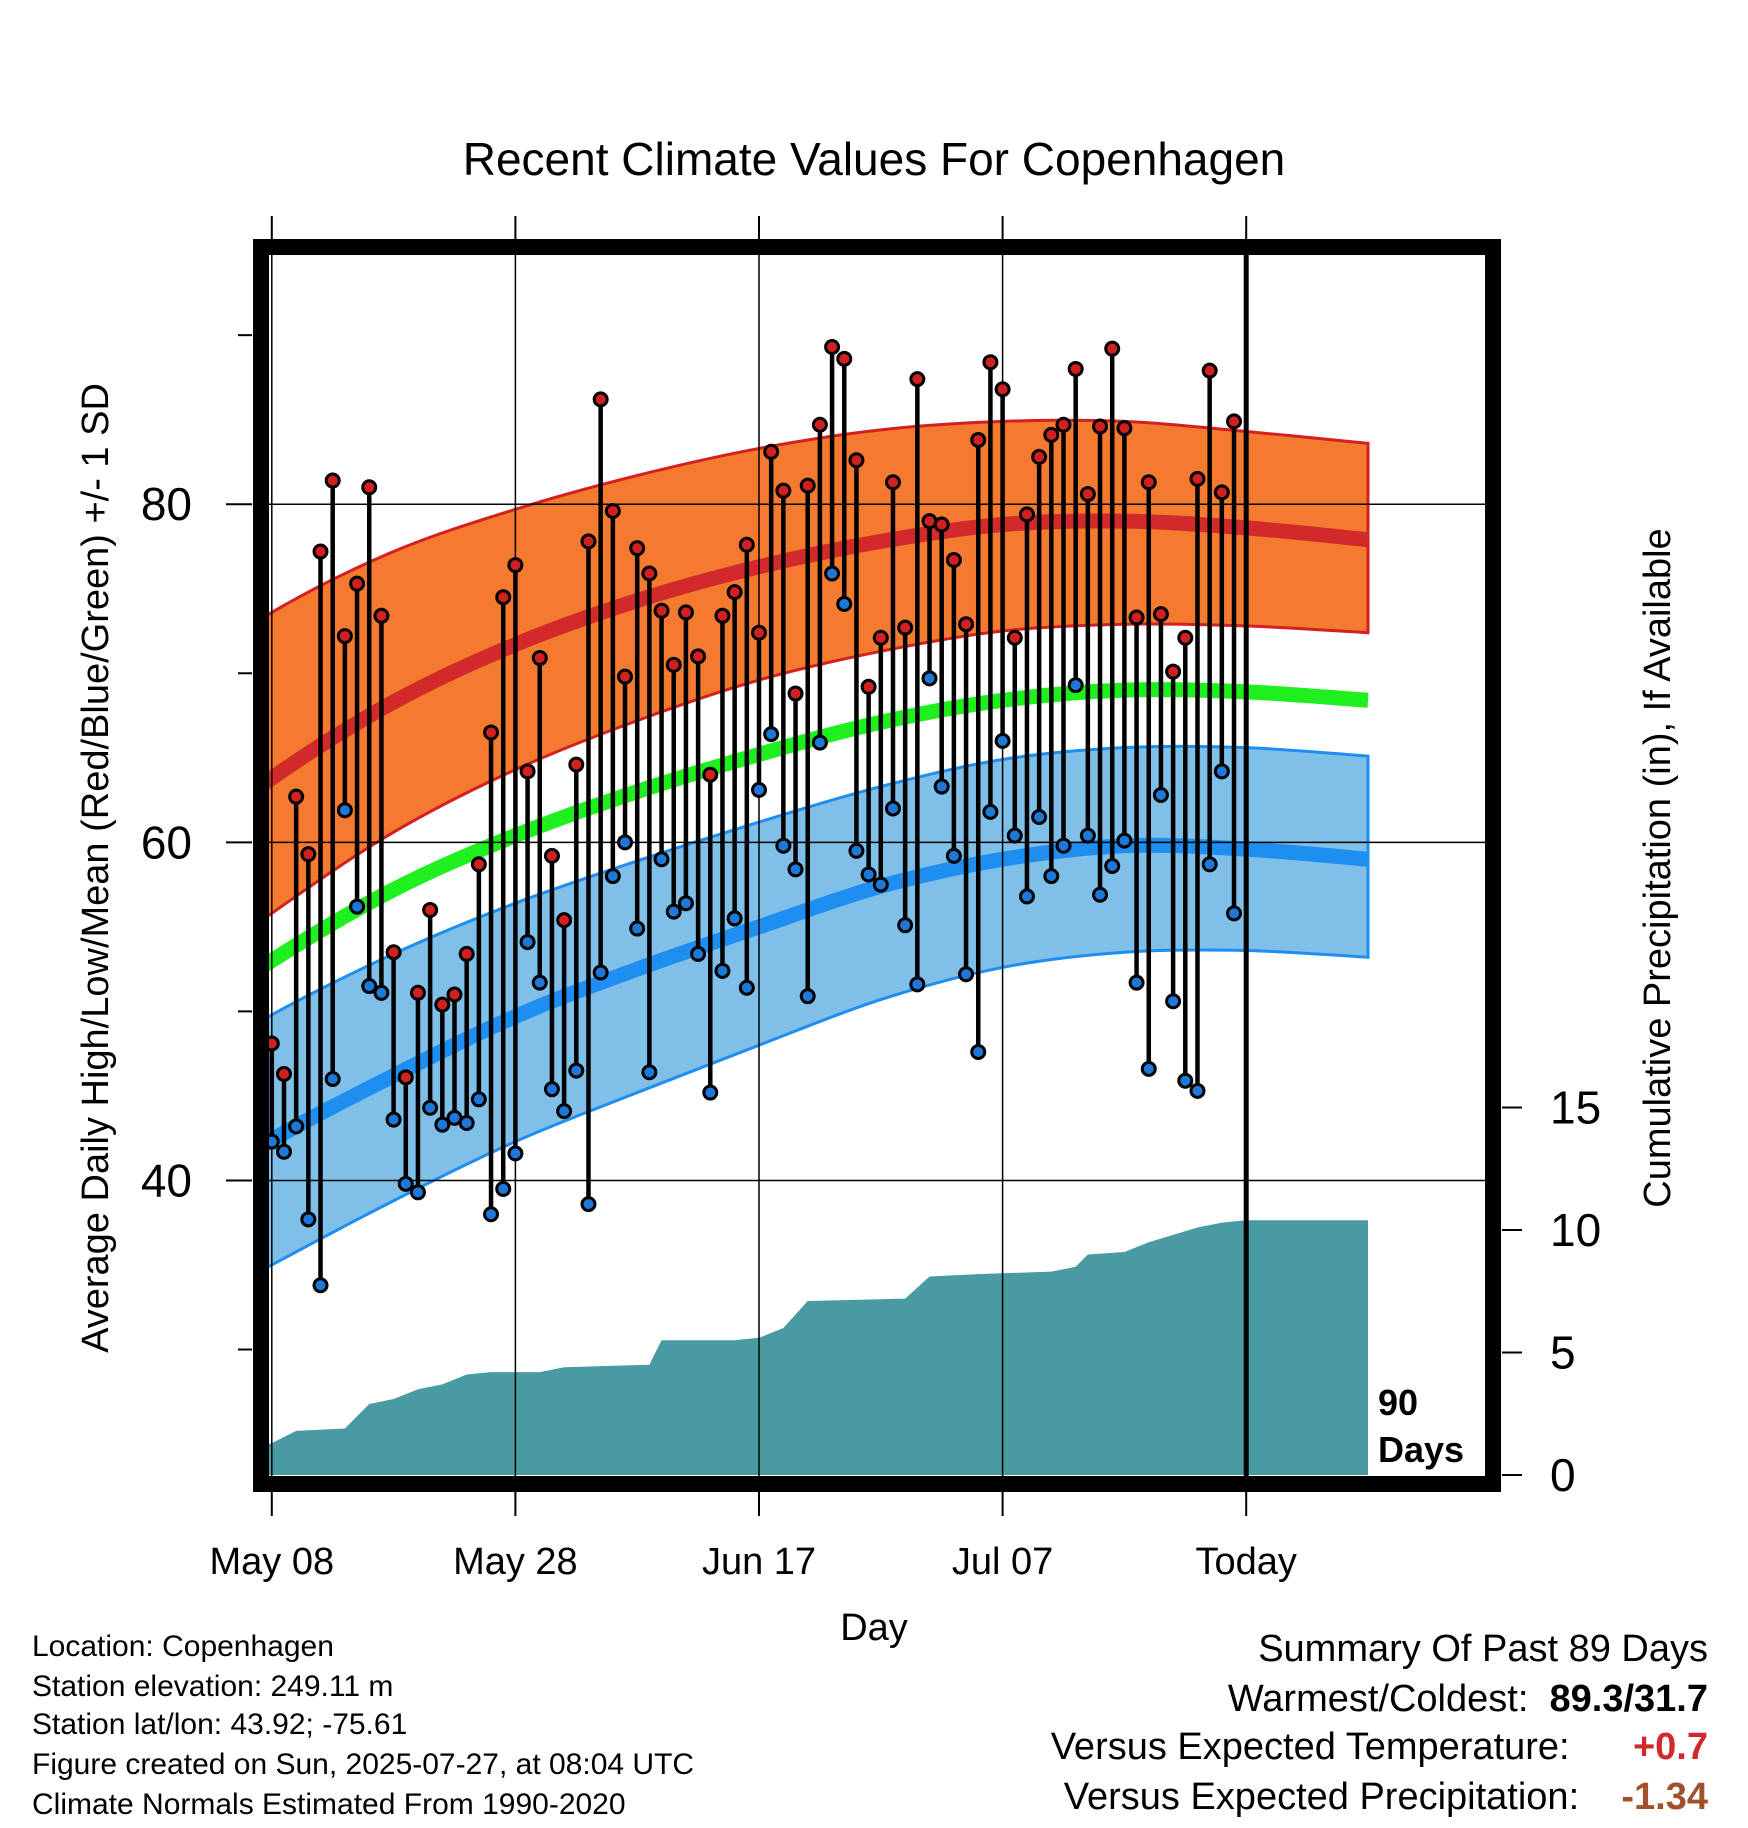 The height and width of the screenshot is (1828, 1748). I want to click on summary-warmest: Warmest/Coldest: 89.3/31.7, so click(1468, 1699).